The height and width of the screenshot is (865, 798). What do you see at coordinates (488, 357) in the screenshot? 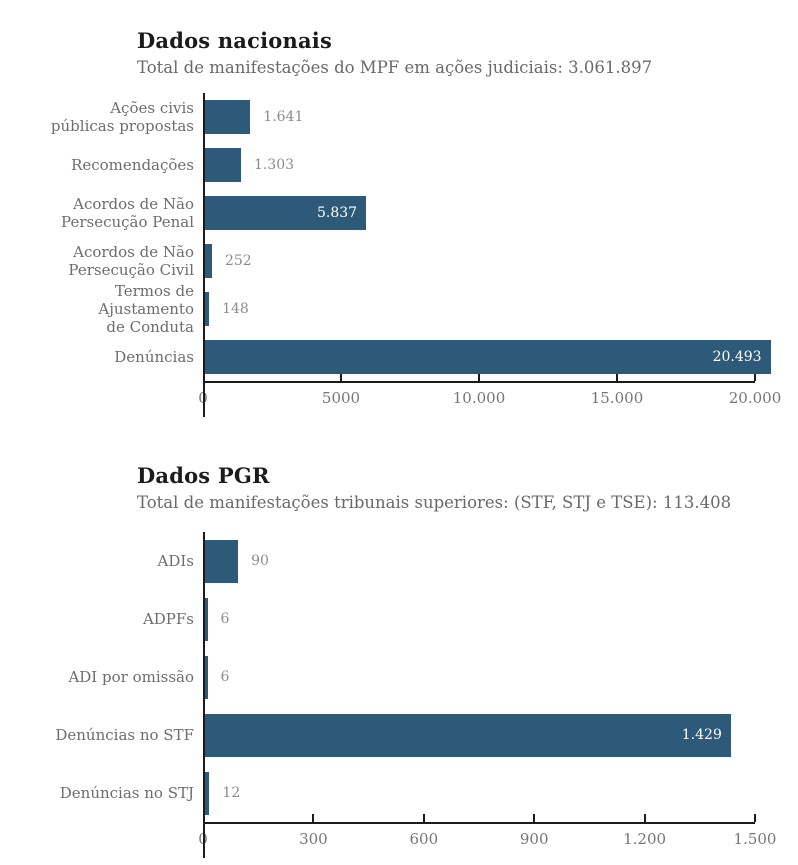
I see `bar: 20.493` at bounding box center [488, 357].